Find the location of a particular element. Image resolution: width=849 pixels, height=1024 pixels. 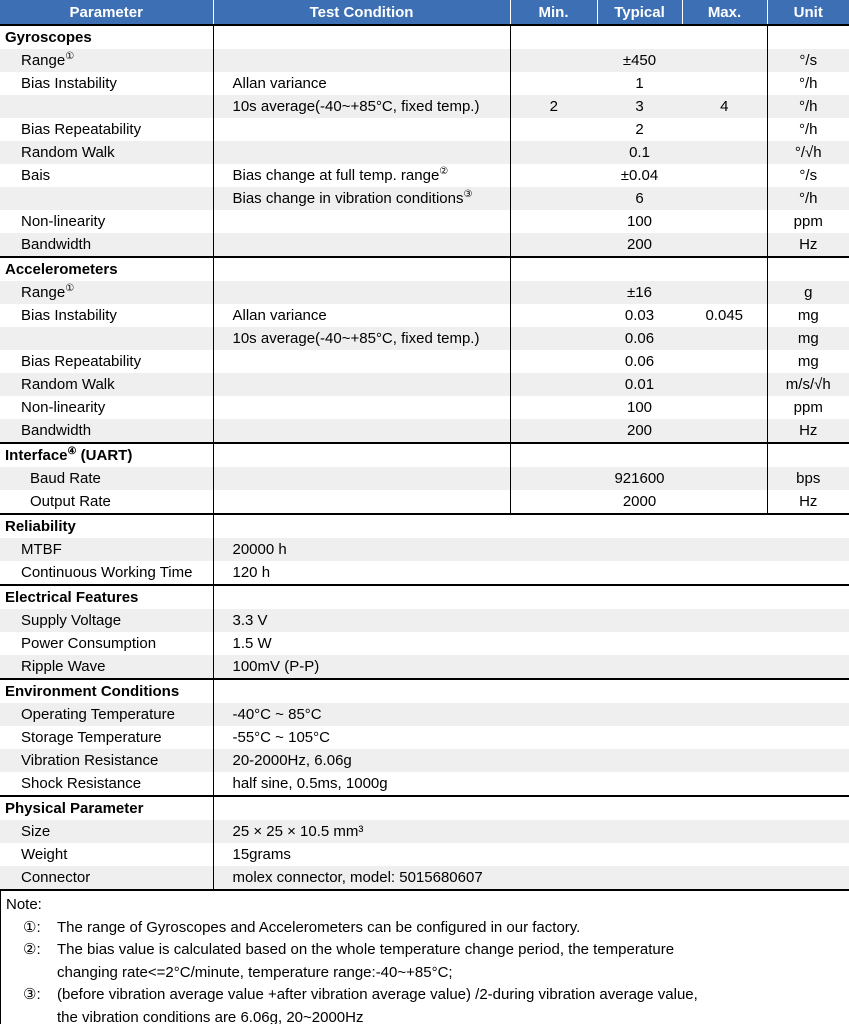

condition-cell: Bias change at full temp. range② is located at coordinates (362, 175).